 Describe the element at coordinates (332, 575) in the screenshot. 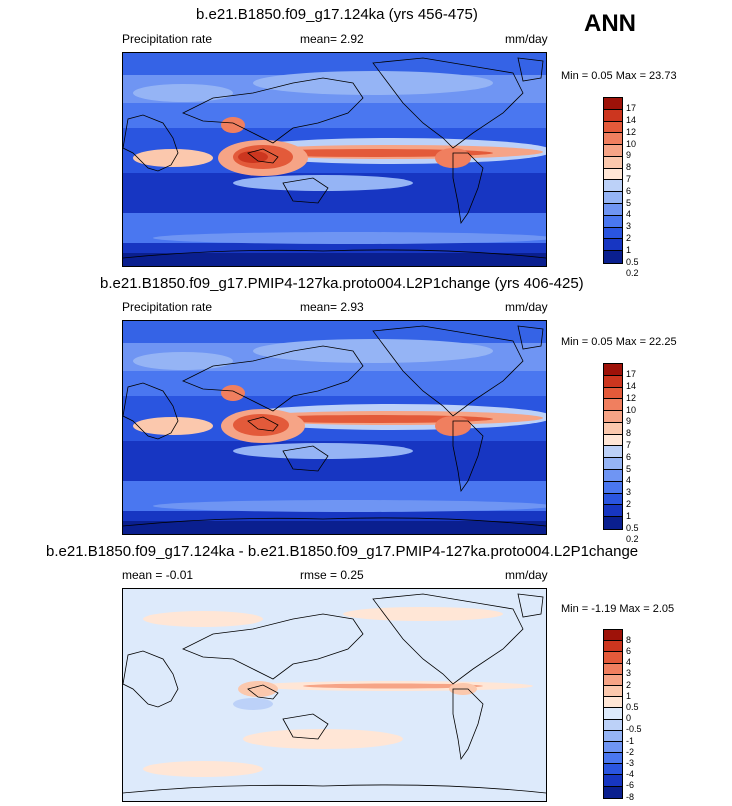

I see `panel3-rmse: rmse = 0.25` at that location.